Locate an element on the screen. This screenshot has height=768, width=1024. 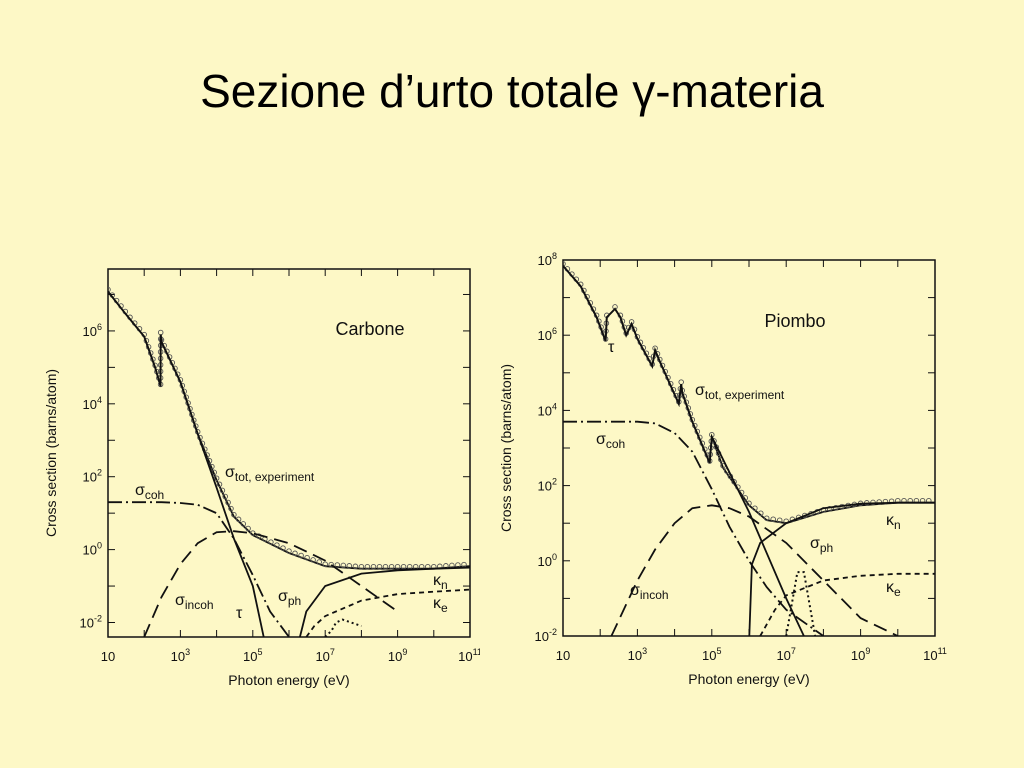
series-line-tot is located at coordinates (289, 430).